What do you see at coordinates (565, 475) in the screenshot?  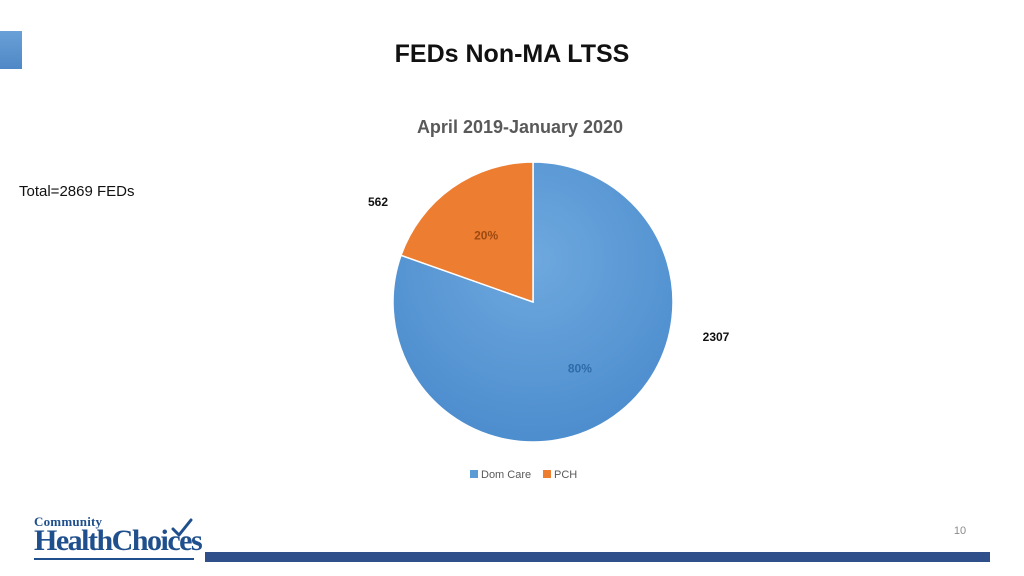 I see `legend-label: PCH` at bounding box center [565, 475].